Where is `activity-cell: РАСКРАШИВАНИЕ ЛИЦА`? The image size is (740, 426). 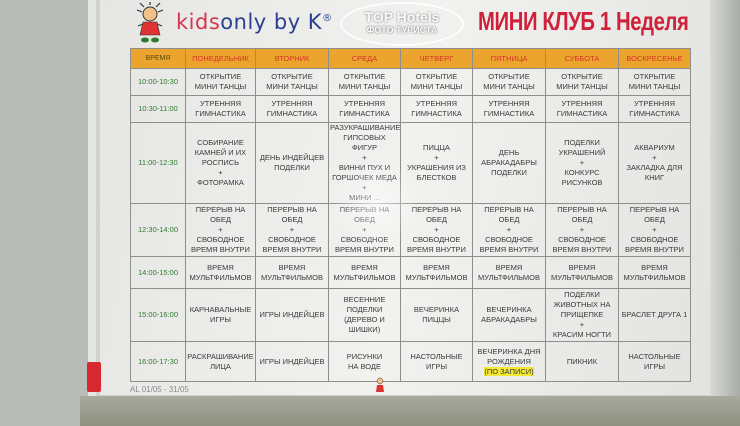
activity-cell: РАСКРАШИВАНИЕ ЛИЦА is located at coordinates (220, 361).